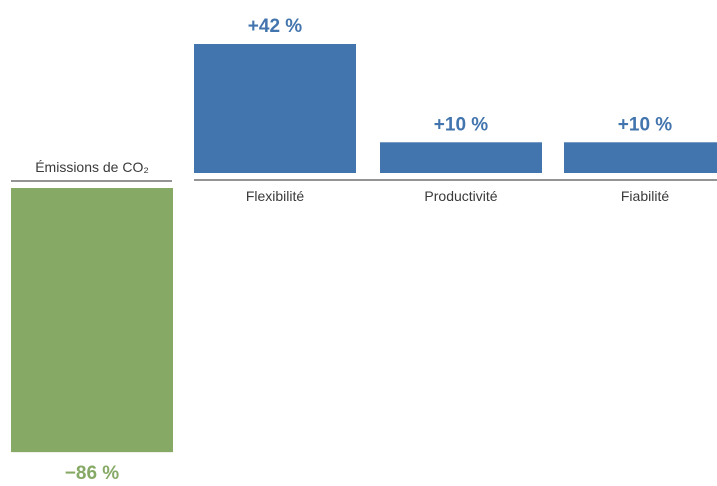  I want to click on bar-fiabilite, so click(640, 157).